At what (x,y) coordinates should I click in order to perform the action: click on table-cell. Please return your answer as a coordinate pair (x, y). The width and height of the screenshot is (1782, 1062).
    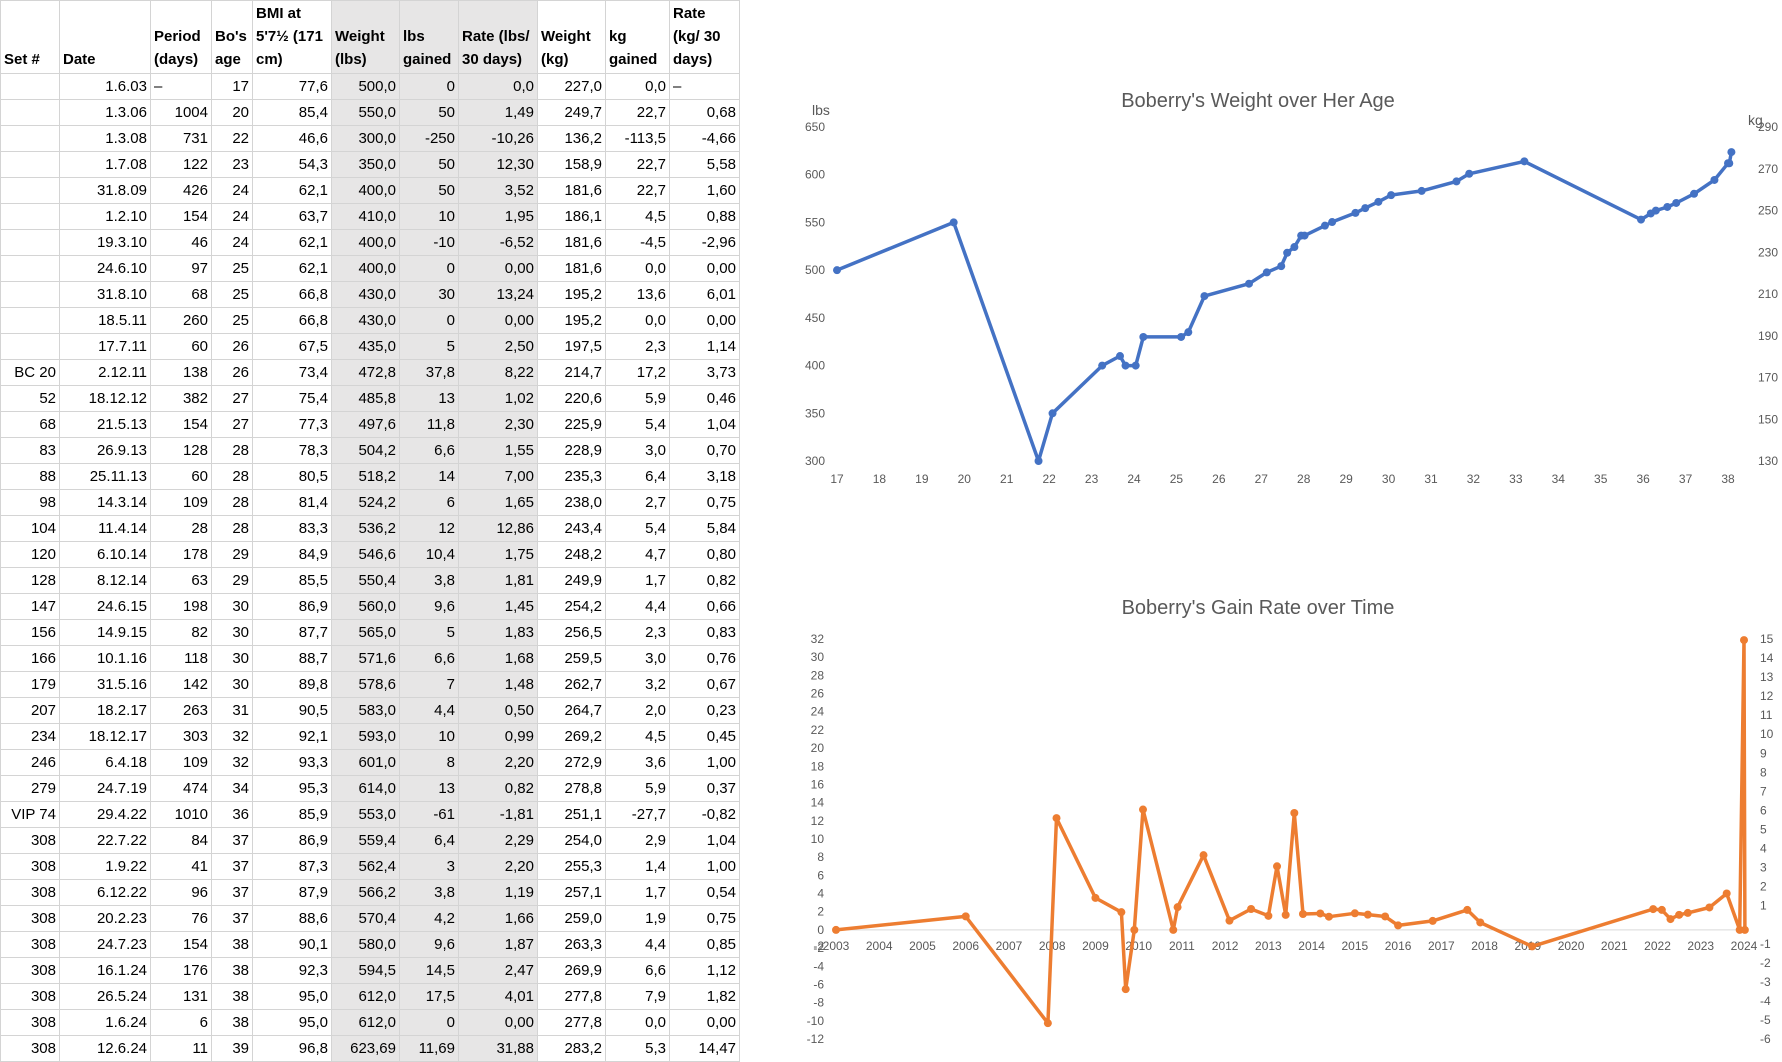
    Looking at the image, I should click on (30, 216).